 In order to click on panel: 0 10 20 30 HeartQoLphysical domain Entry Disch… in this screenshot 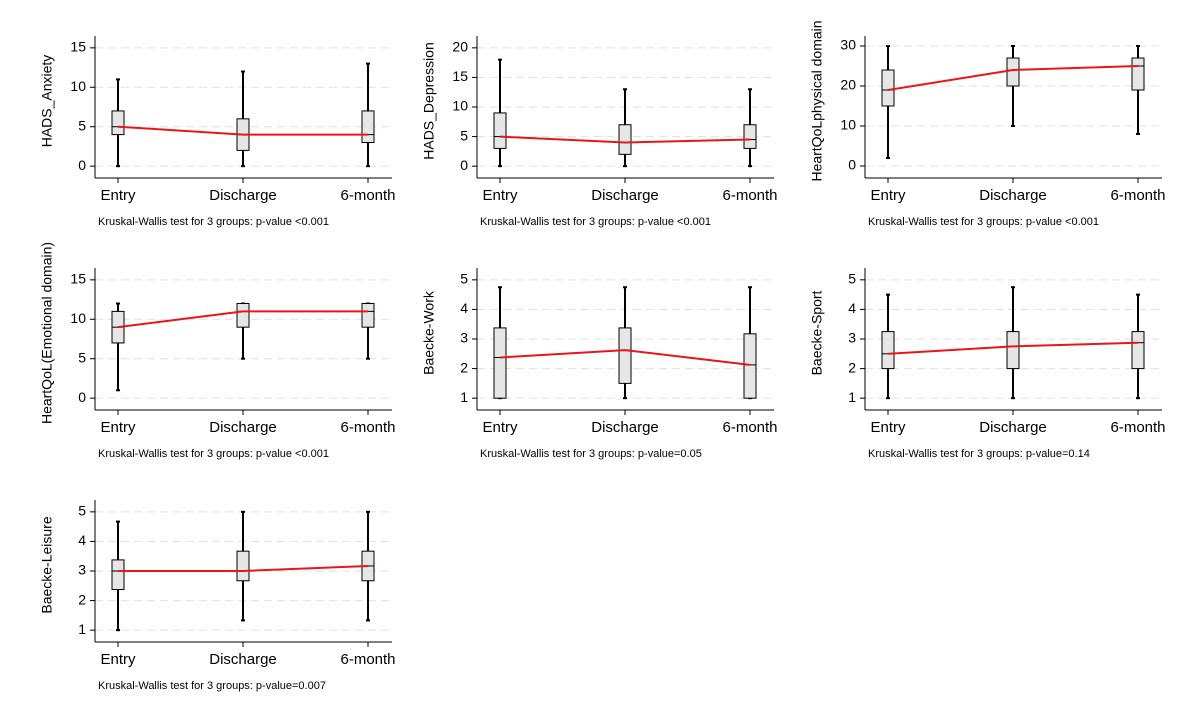, I will do `click(987, 123)`.